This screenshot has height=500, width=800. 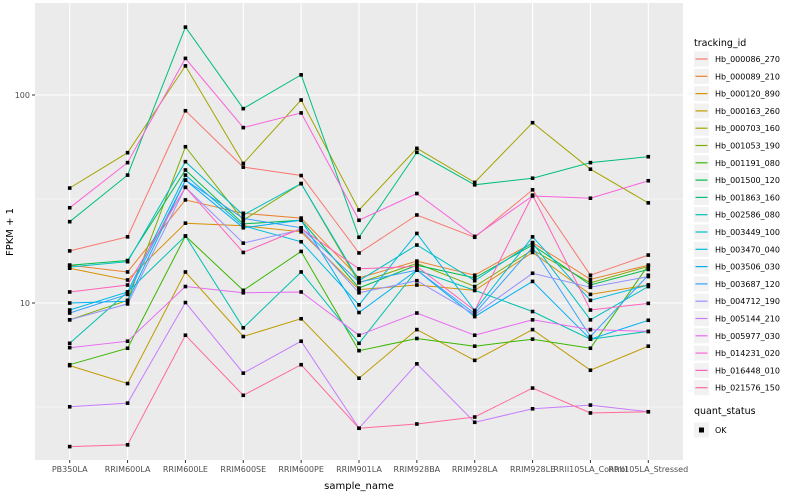 What do you see at coordinates (725, 411) in the screenshot?
I see `shape-legend-title: quant_status` at bounding box center [725, 411].